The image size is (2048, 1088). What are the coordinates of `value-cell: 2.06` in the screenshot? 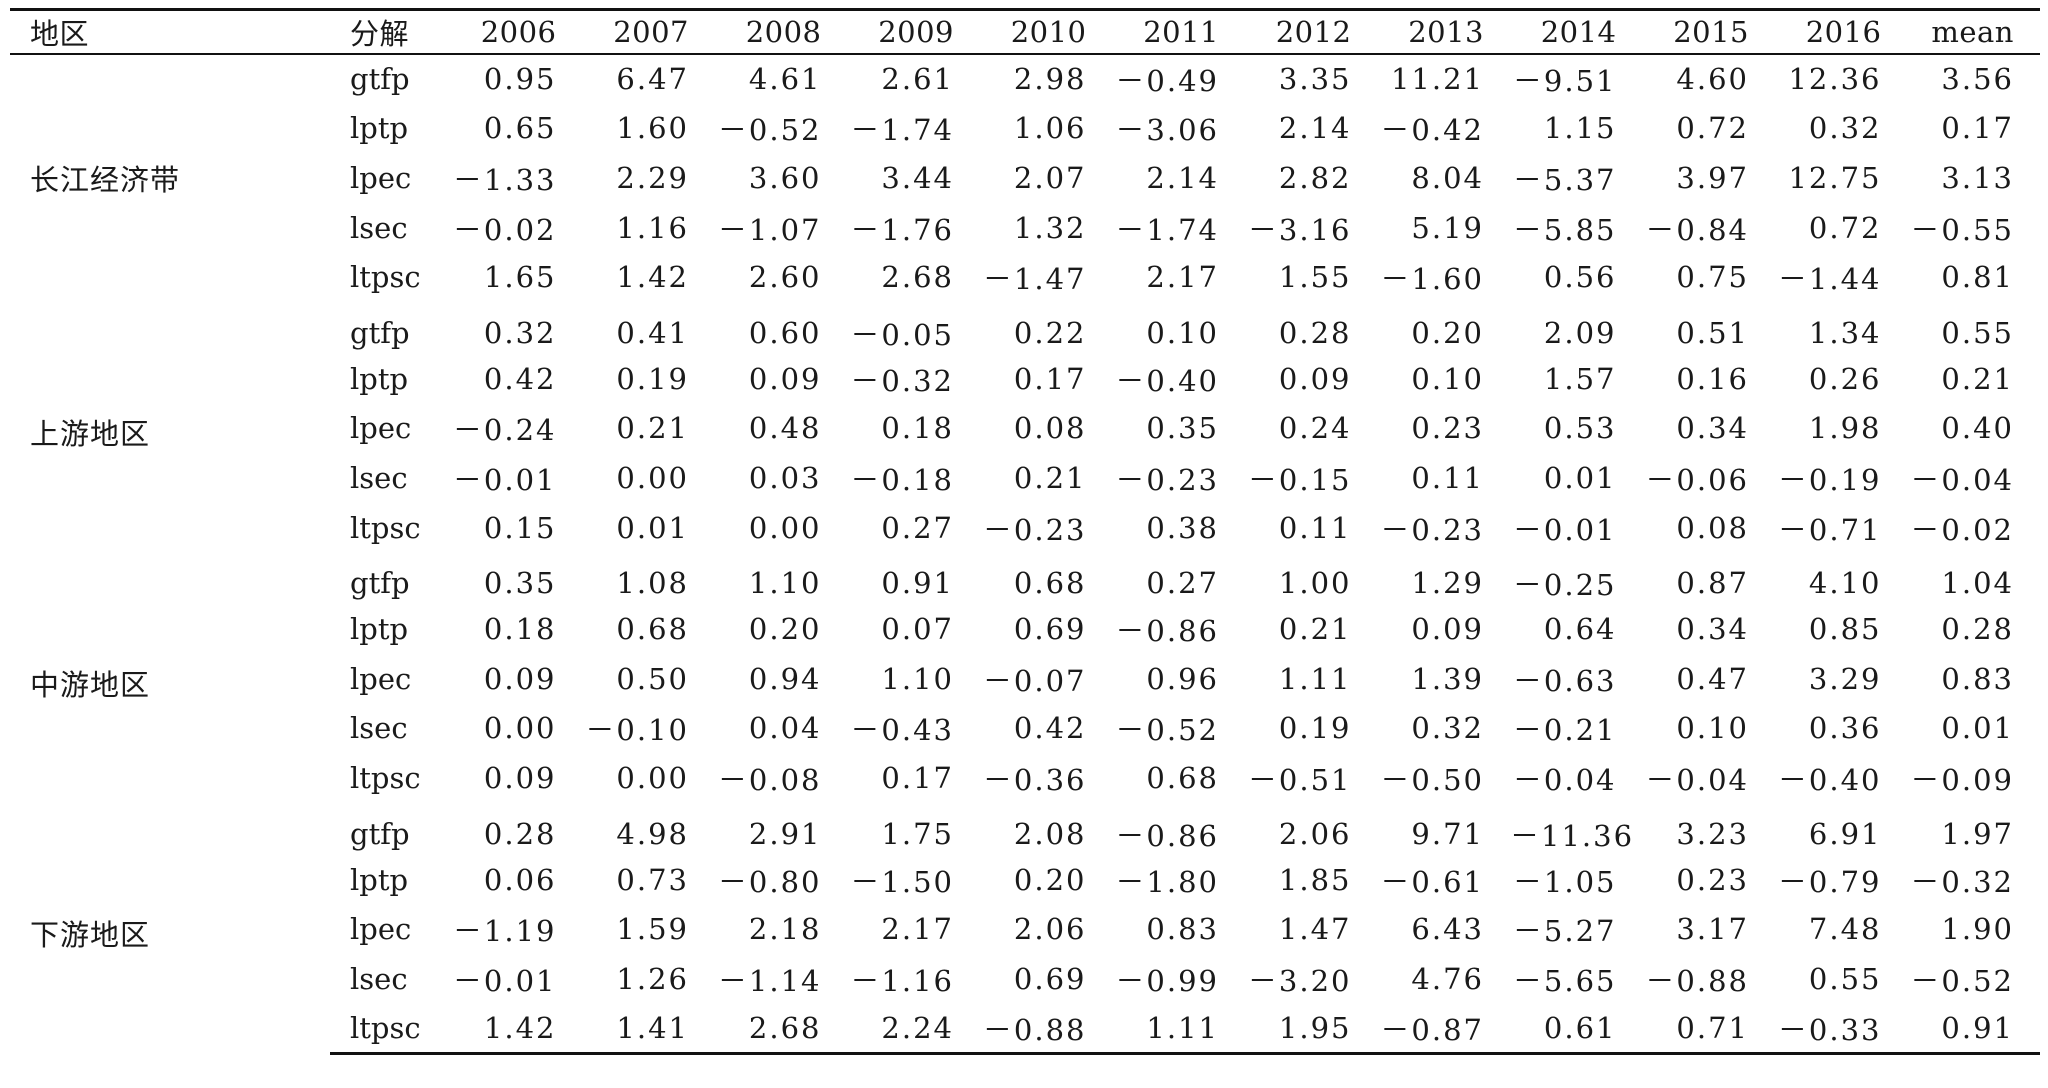 It's located at (1315, 833).